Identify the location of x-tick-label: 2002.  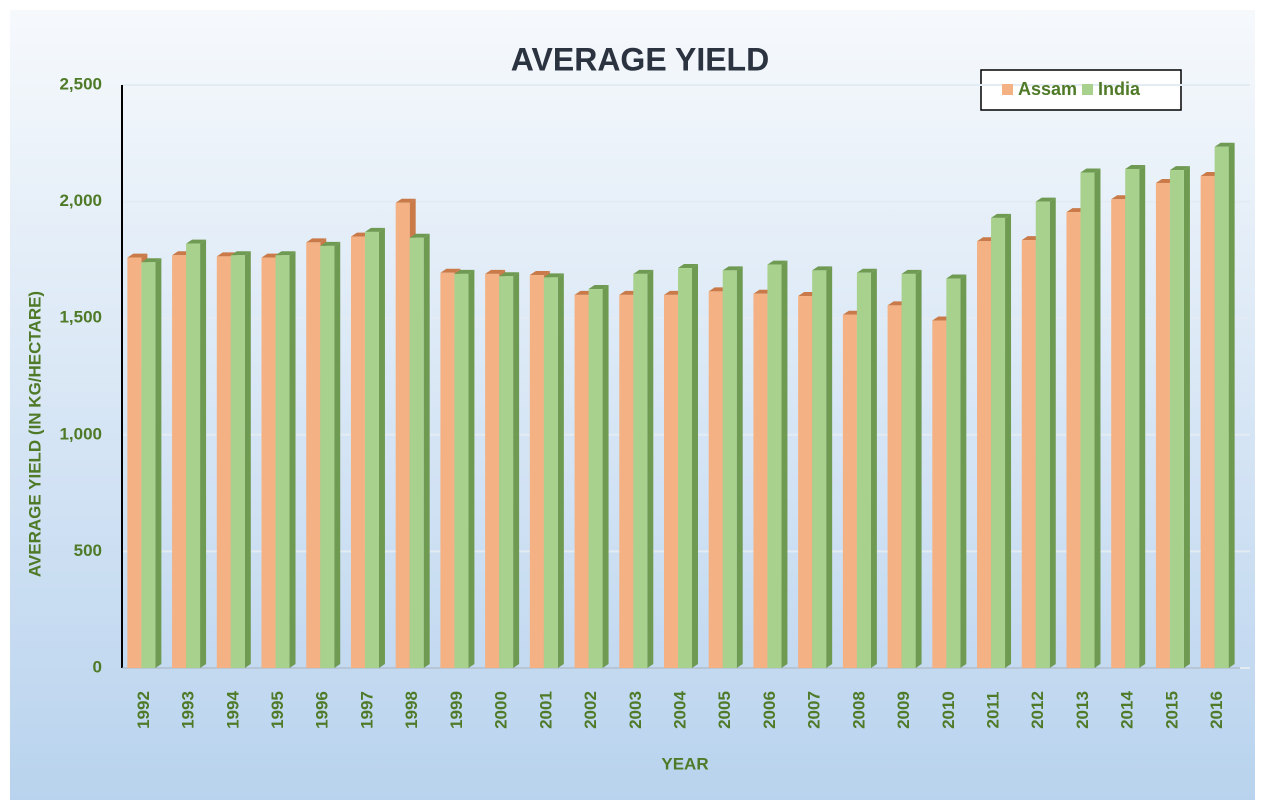
(590, 710).